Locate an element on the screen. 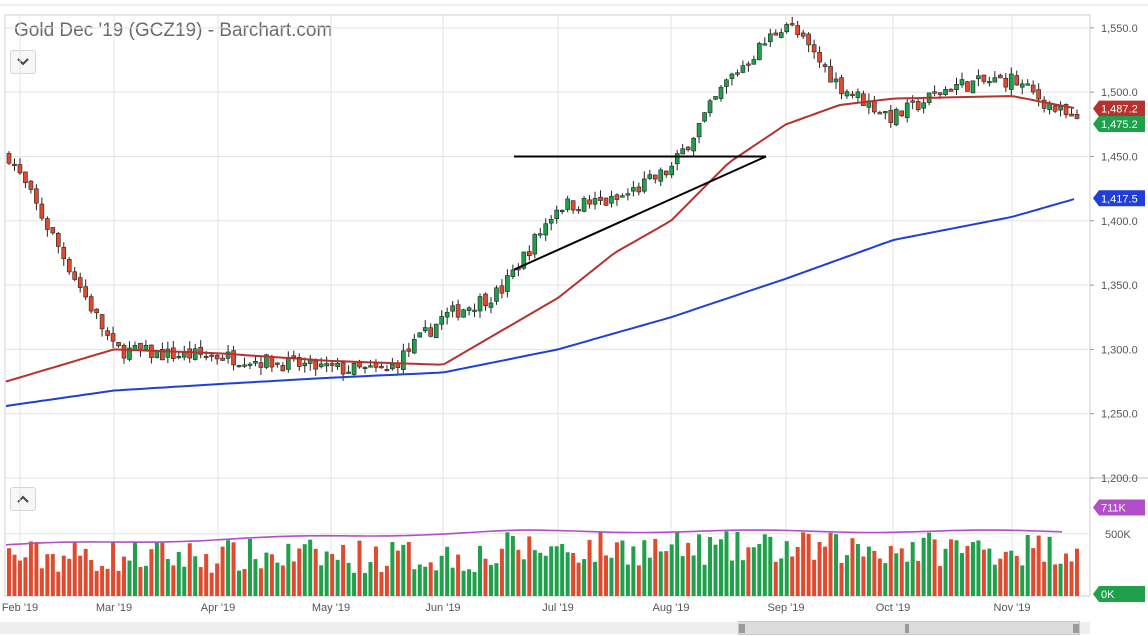  y-tick-label: 1,550.0 is located at coordinates (1119, 29).